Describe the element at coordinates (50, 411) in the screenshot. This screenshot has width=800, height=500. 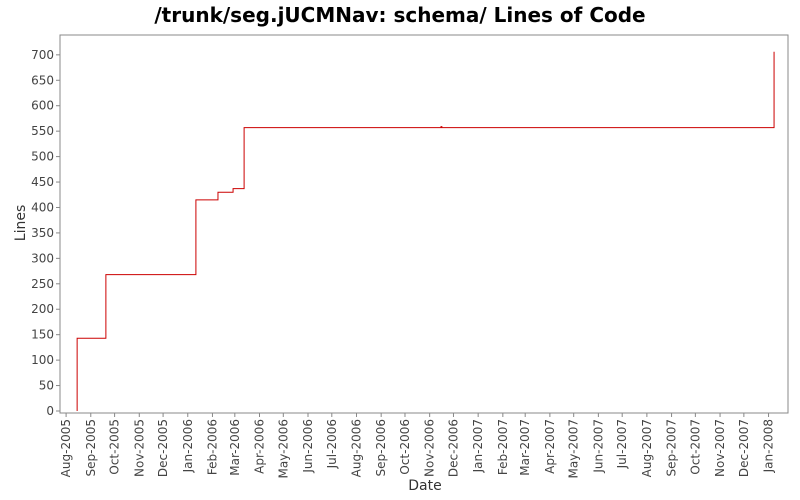
I see `y-tick-label: 0` at that location.